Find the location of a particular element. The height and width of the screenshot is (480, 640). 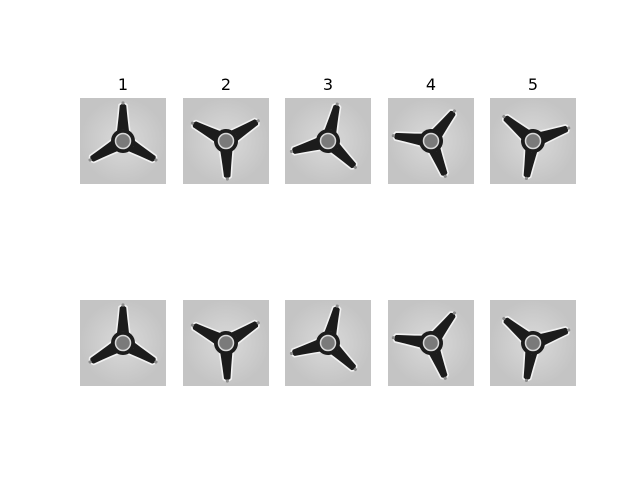

column-title-5: 5 is located at coordinates (533, 84).